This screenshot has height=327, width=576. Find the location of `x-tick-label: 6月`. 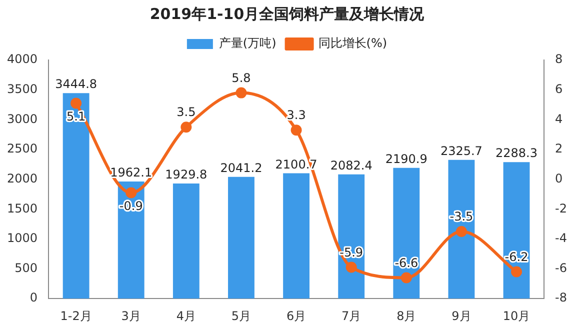

x-tick-label: 6月 is located at coordinates (296, 315).